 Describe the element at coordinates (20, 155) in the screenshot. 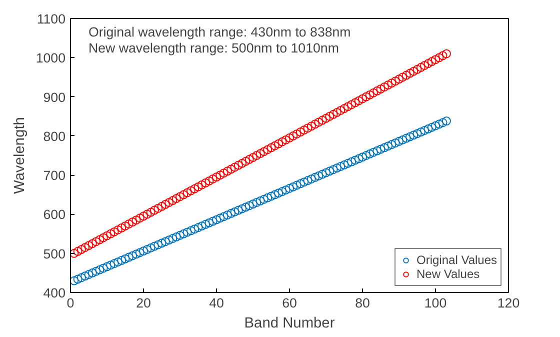

I see `y-axis-title: Wavelength` at that location.